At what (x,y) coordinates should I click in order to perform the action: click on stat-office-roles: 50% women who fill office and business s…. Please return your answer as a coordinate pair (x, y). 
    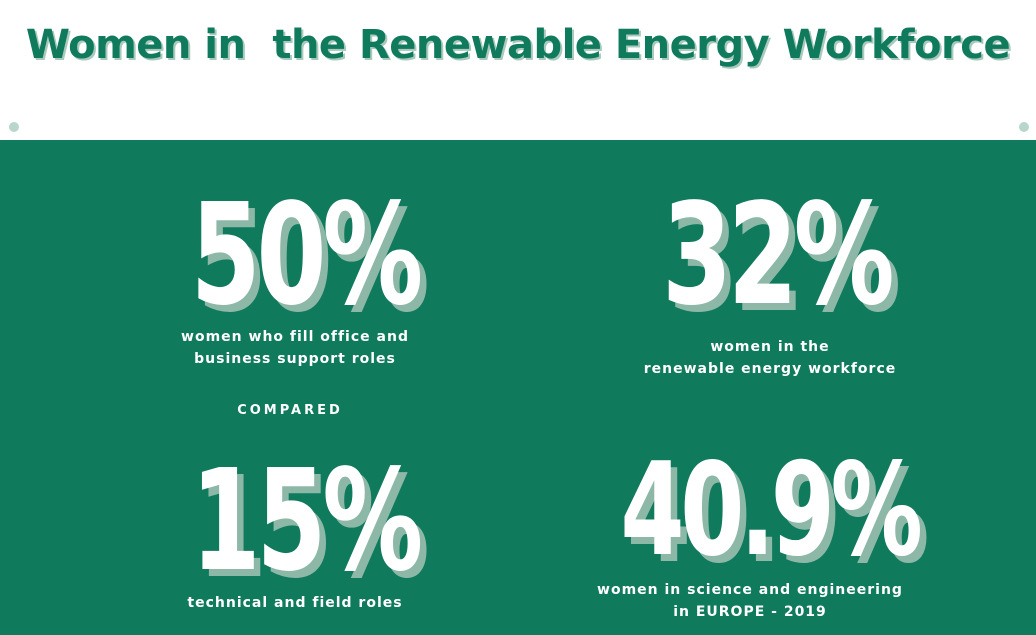
    Looking at the image, I should click on (295, 278).